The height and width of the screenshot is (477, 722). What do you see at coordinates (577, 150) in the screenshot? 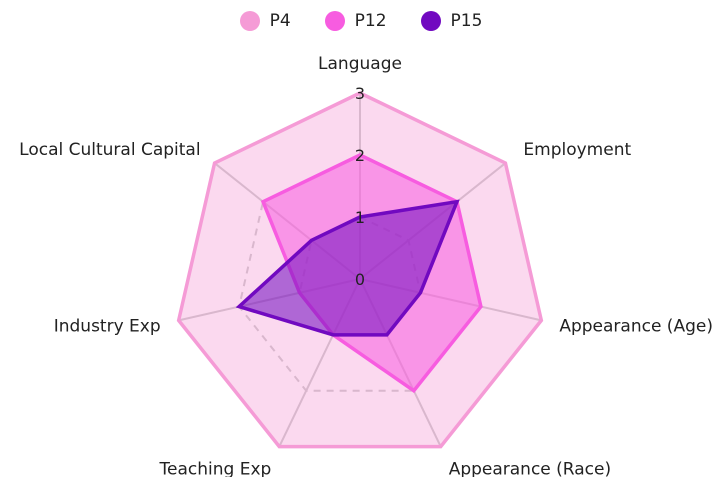
I see `axis-label-employment: Employment` at bounding box center [577, 150].